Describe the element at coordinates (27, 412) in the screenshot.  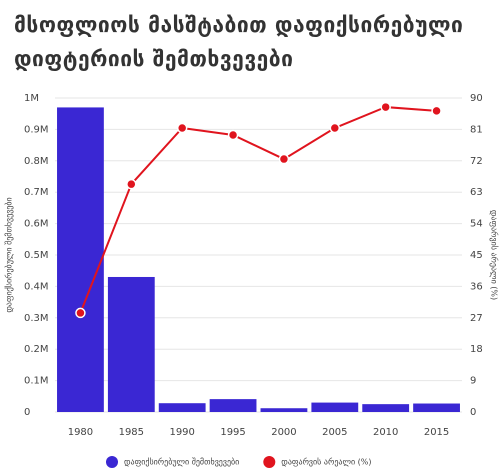
I see `y-tick-label: 0` at that location.